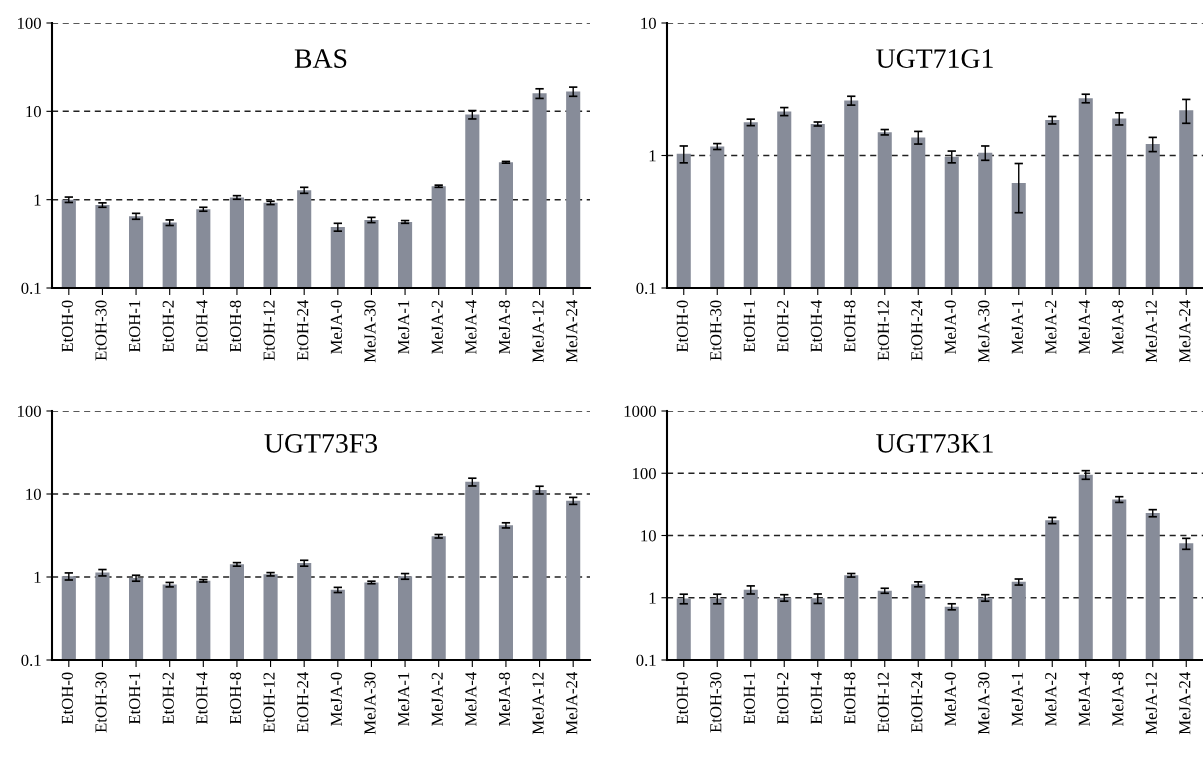  I want to click on text: UGT71G1, so click(934, 58).